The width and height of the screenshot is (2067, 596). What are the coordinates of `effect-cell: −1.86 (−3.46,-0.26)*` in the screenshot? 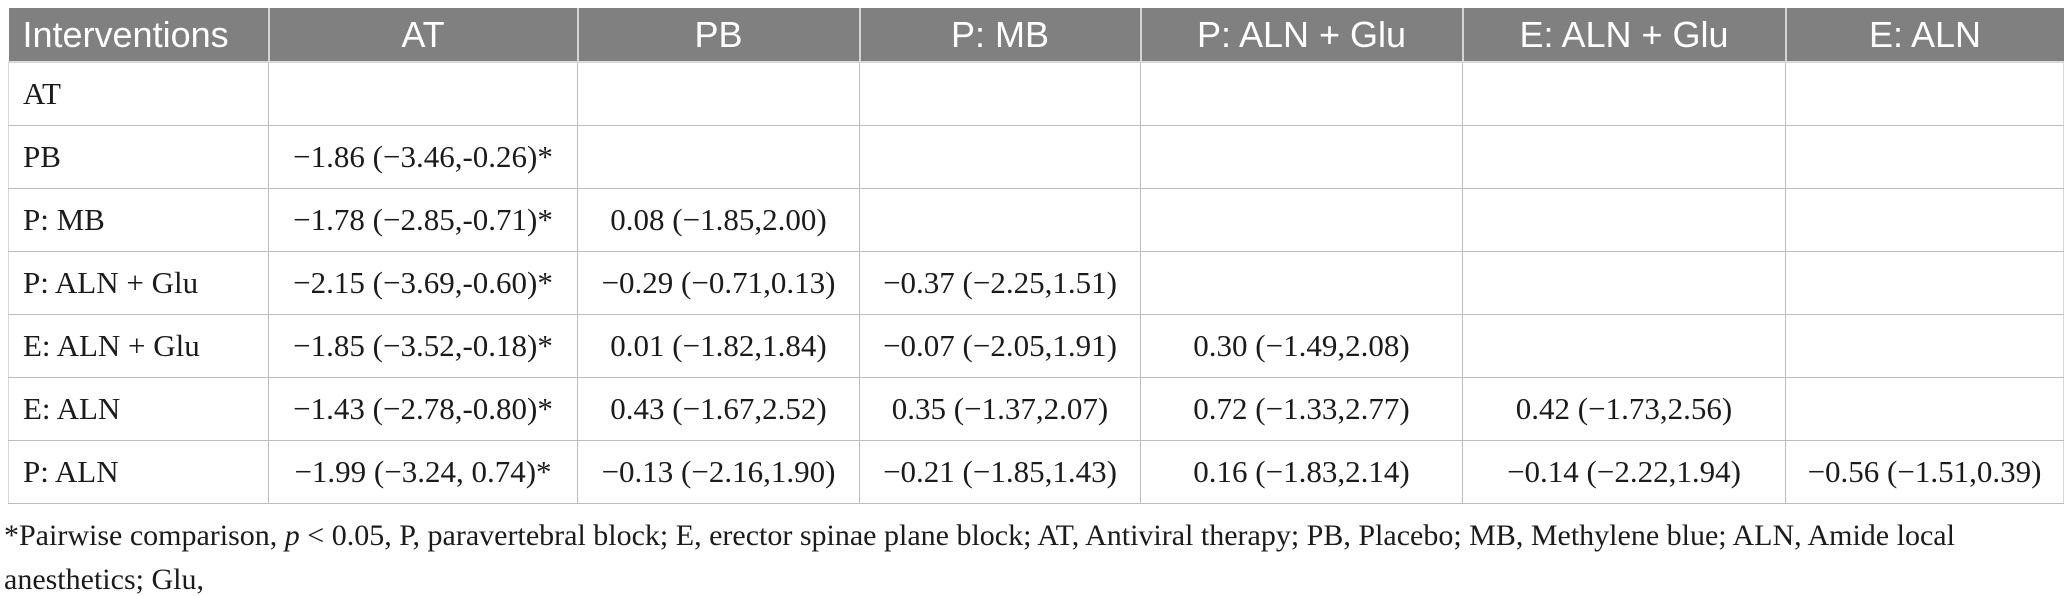 It's located at (423, 156).